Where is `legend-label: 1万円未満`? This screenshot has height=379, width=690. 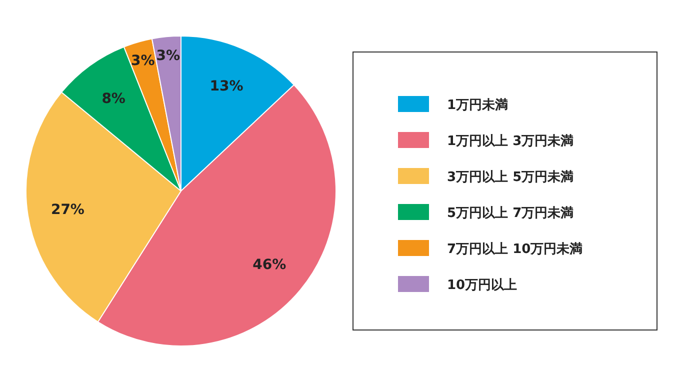
legend-label: 1万円未満 is located at coordinates (477, 105).